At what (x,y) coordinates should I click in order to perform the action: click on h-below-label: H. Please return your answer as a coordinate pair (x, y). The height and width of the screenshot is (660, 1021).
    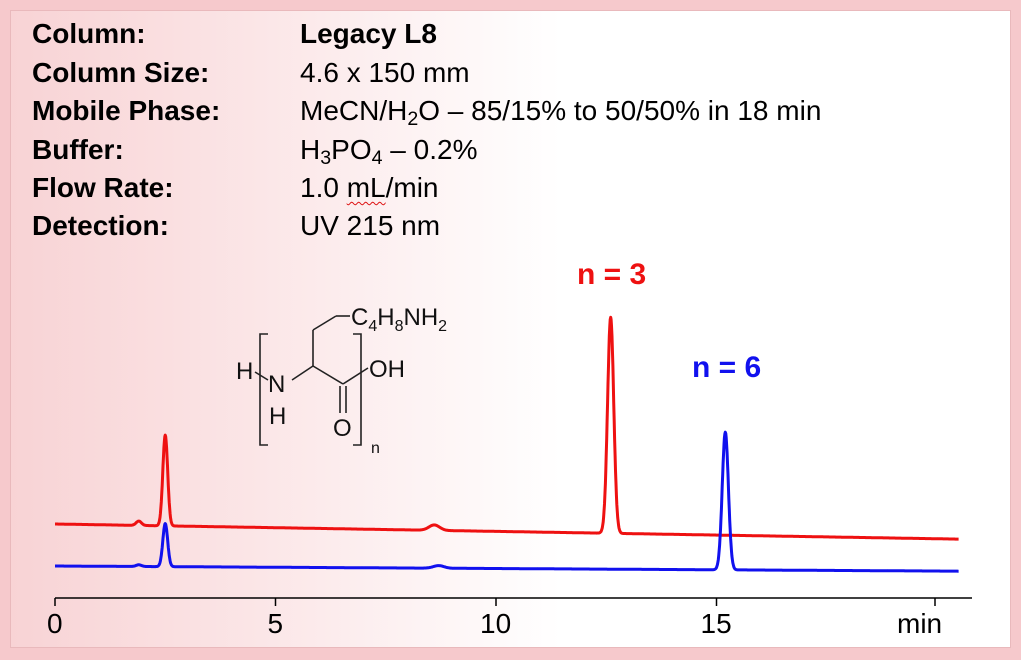
    Looking at the image, I should click on (277, 416).